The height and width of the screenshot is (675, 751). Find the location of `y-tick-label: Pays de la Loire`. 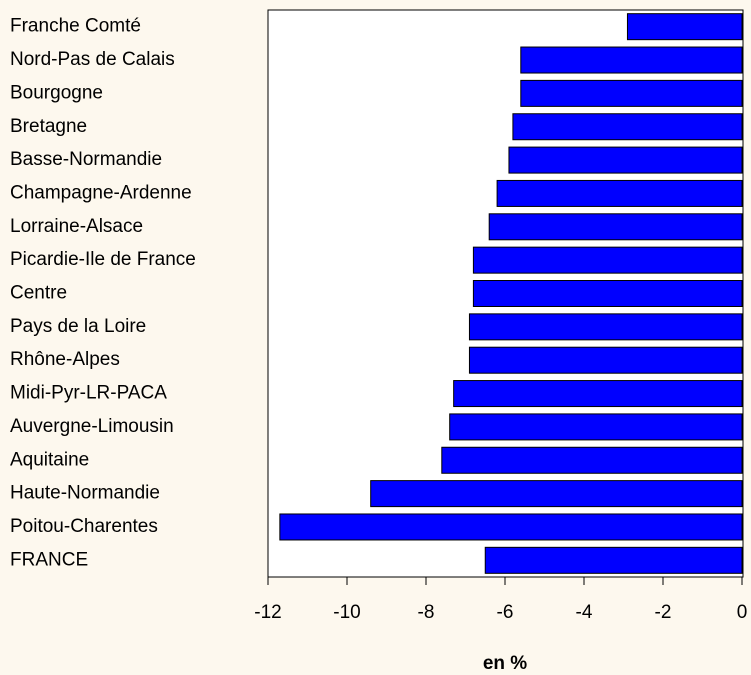

y-tick-label: Pays de la Loire is located at coordinates (78, 326).